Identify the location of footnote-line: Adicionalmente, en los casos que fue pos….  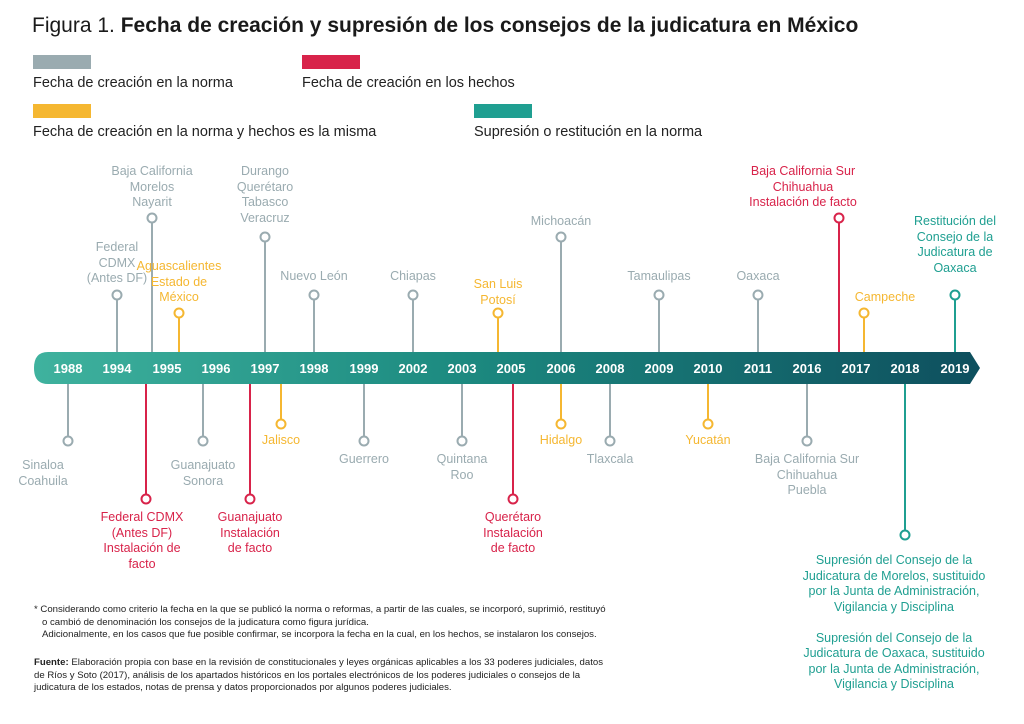
(319, 635).